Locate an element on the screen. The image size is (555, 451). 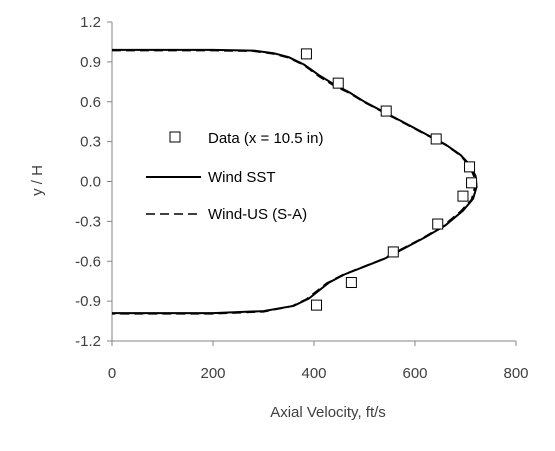
x-tick-label: 400 is located at coordinates (313, 373).